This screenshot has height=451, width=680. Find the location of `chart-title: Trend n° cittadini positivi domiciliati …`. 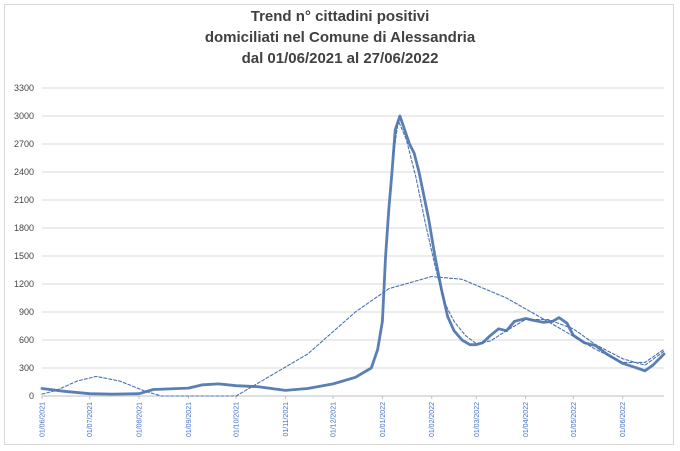

chart-title: Trend n° cittadini positivi domiciliati … is located at coordinates (340, 37).